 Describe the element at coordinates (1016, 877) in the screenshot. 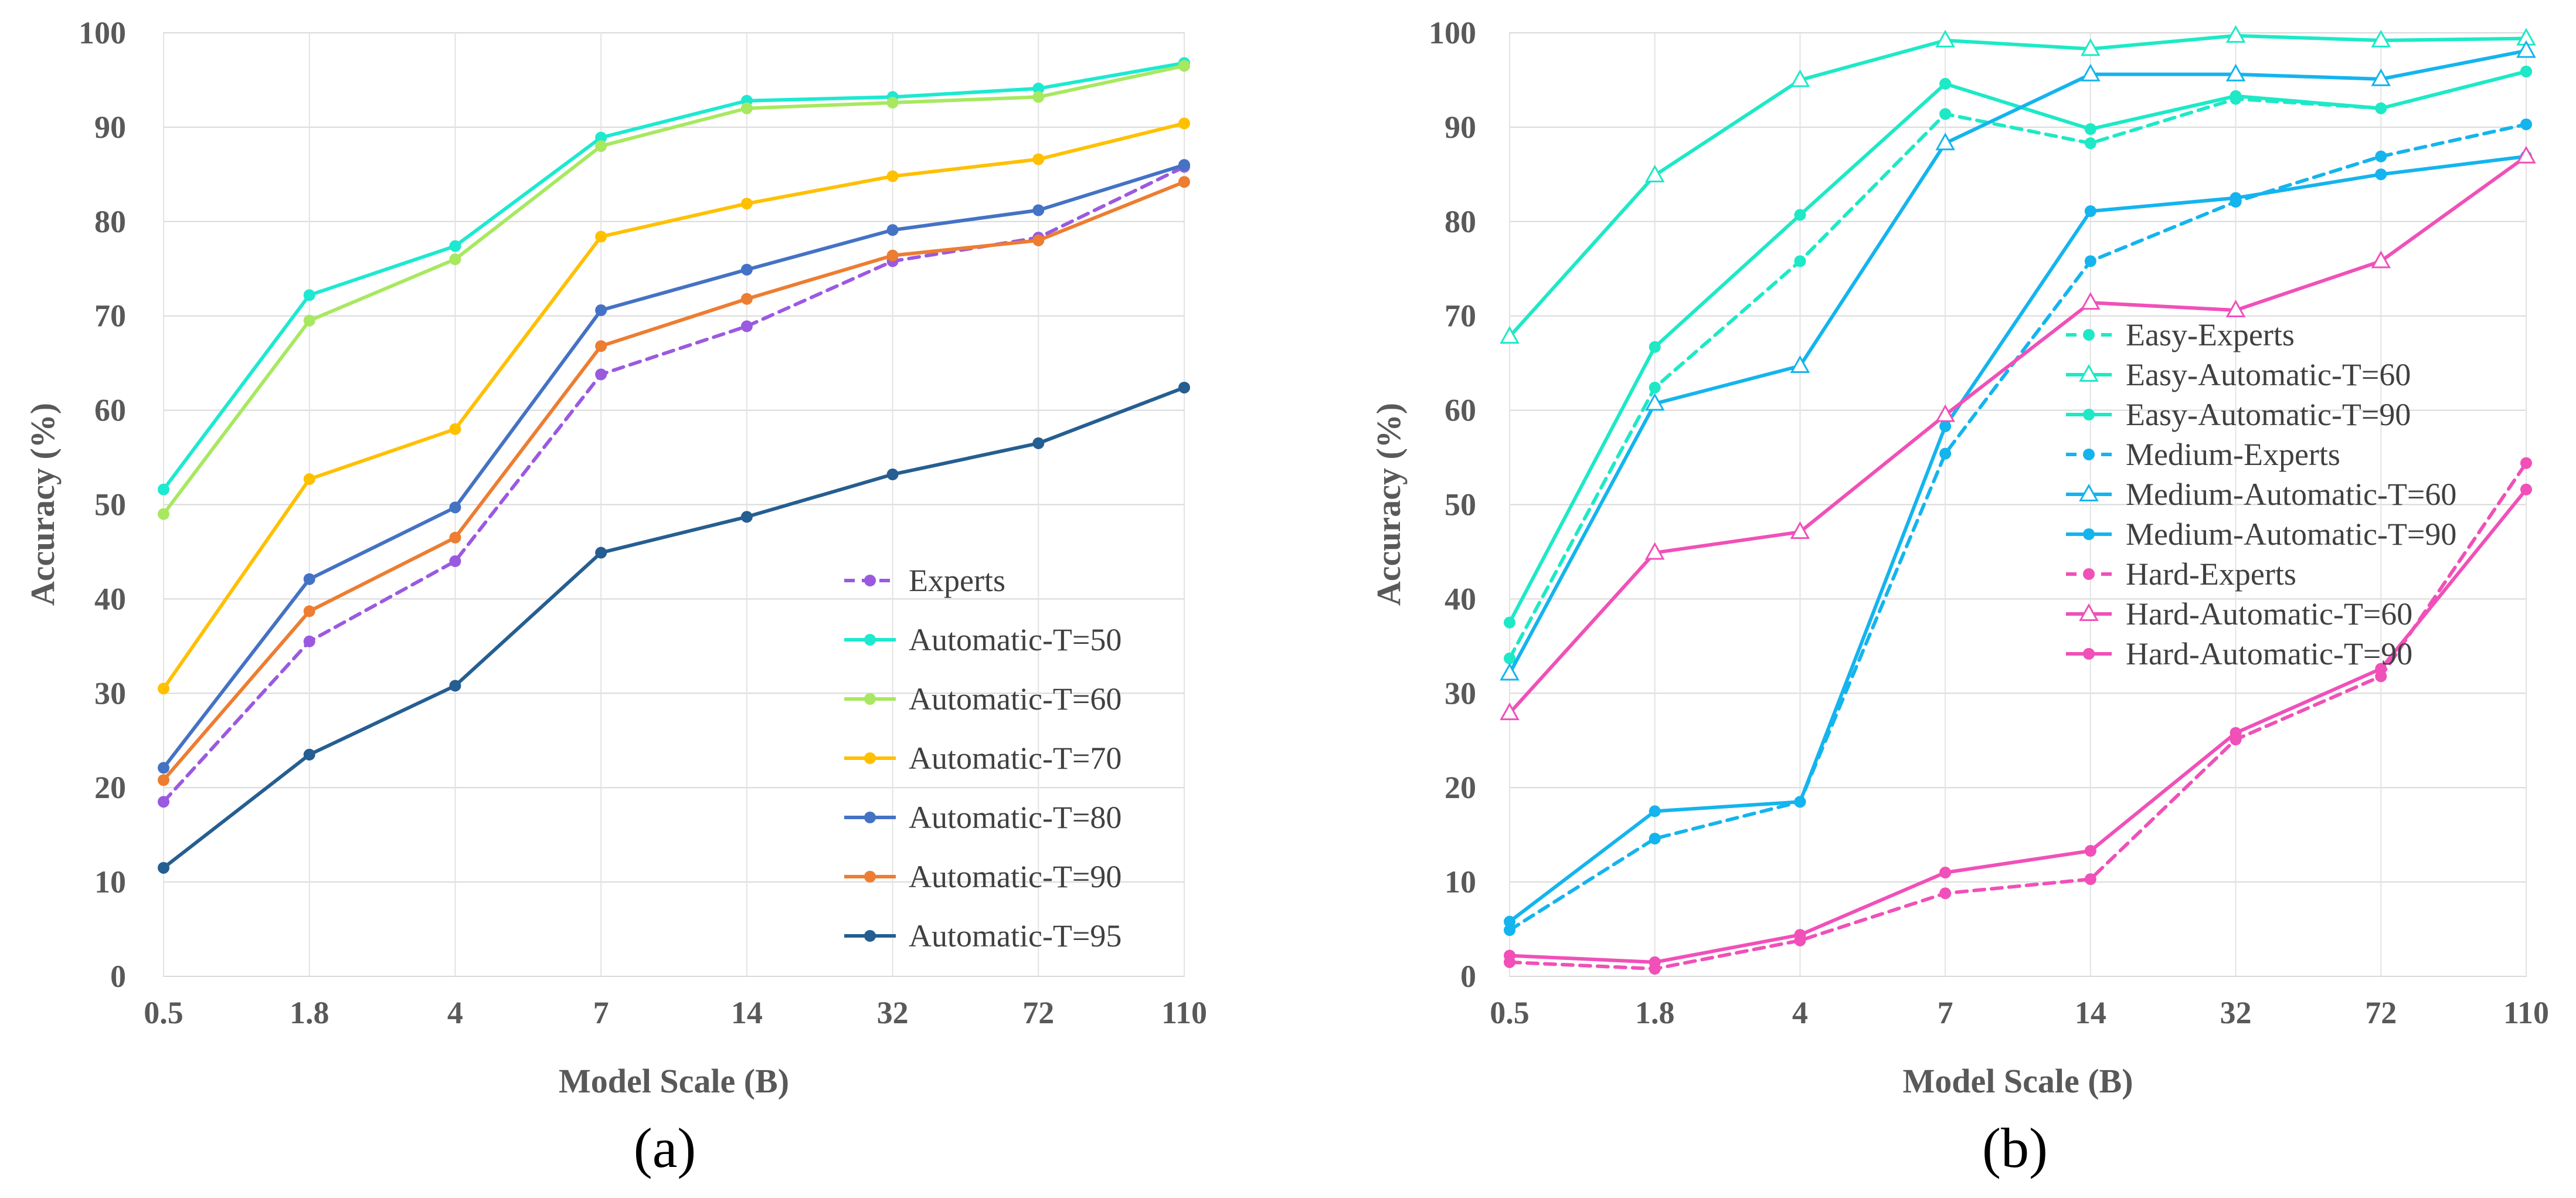

I see `legend-label: Automatic-T=90` at that location.